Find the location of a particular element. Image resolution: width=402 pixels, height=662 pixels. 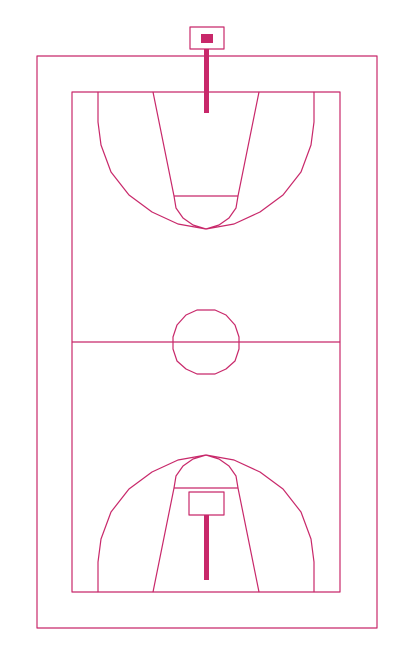

top-backboard-mark is located at coordinates (207, 38).